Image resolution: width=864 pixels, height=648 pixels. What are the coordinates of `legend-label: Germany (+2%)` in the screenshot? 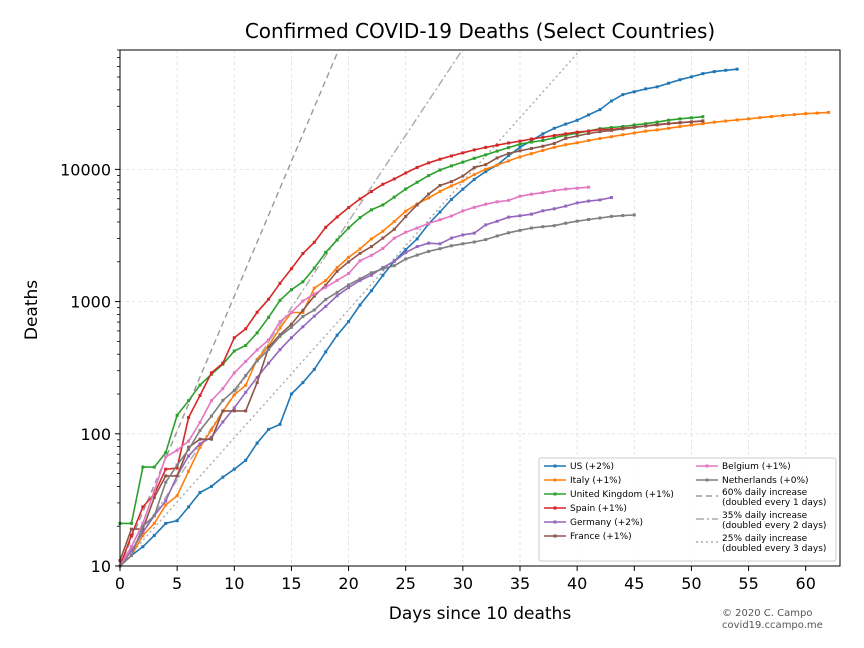 It's located at (606, 523).